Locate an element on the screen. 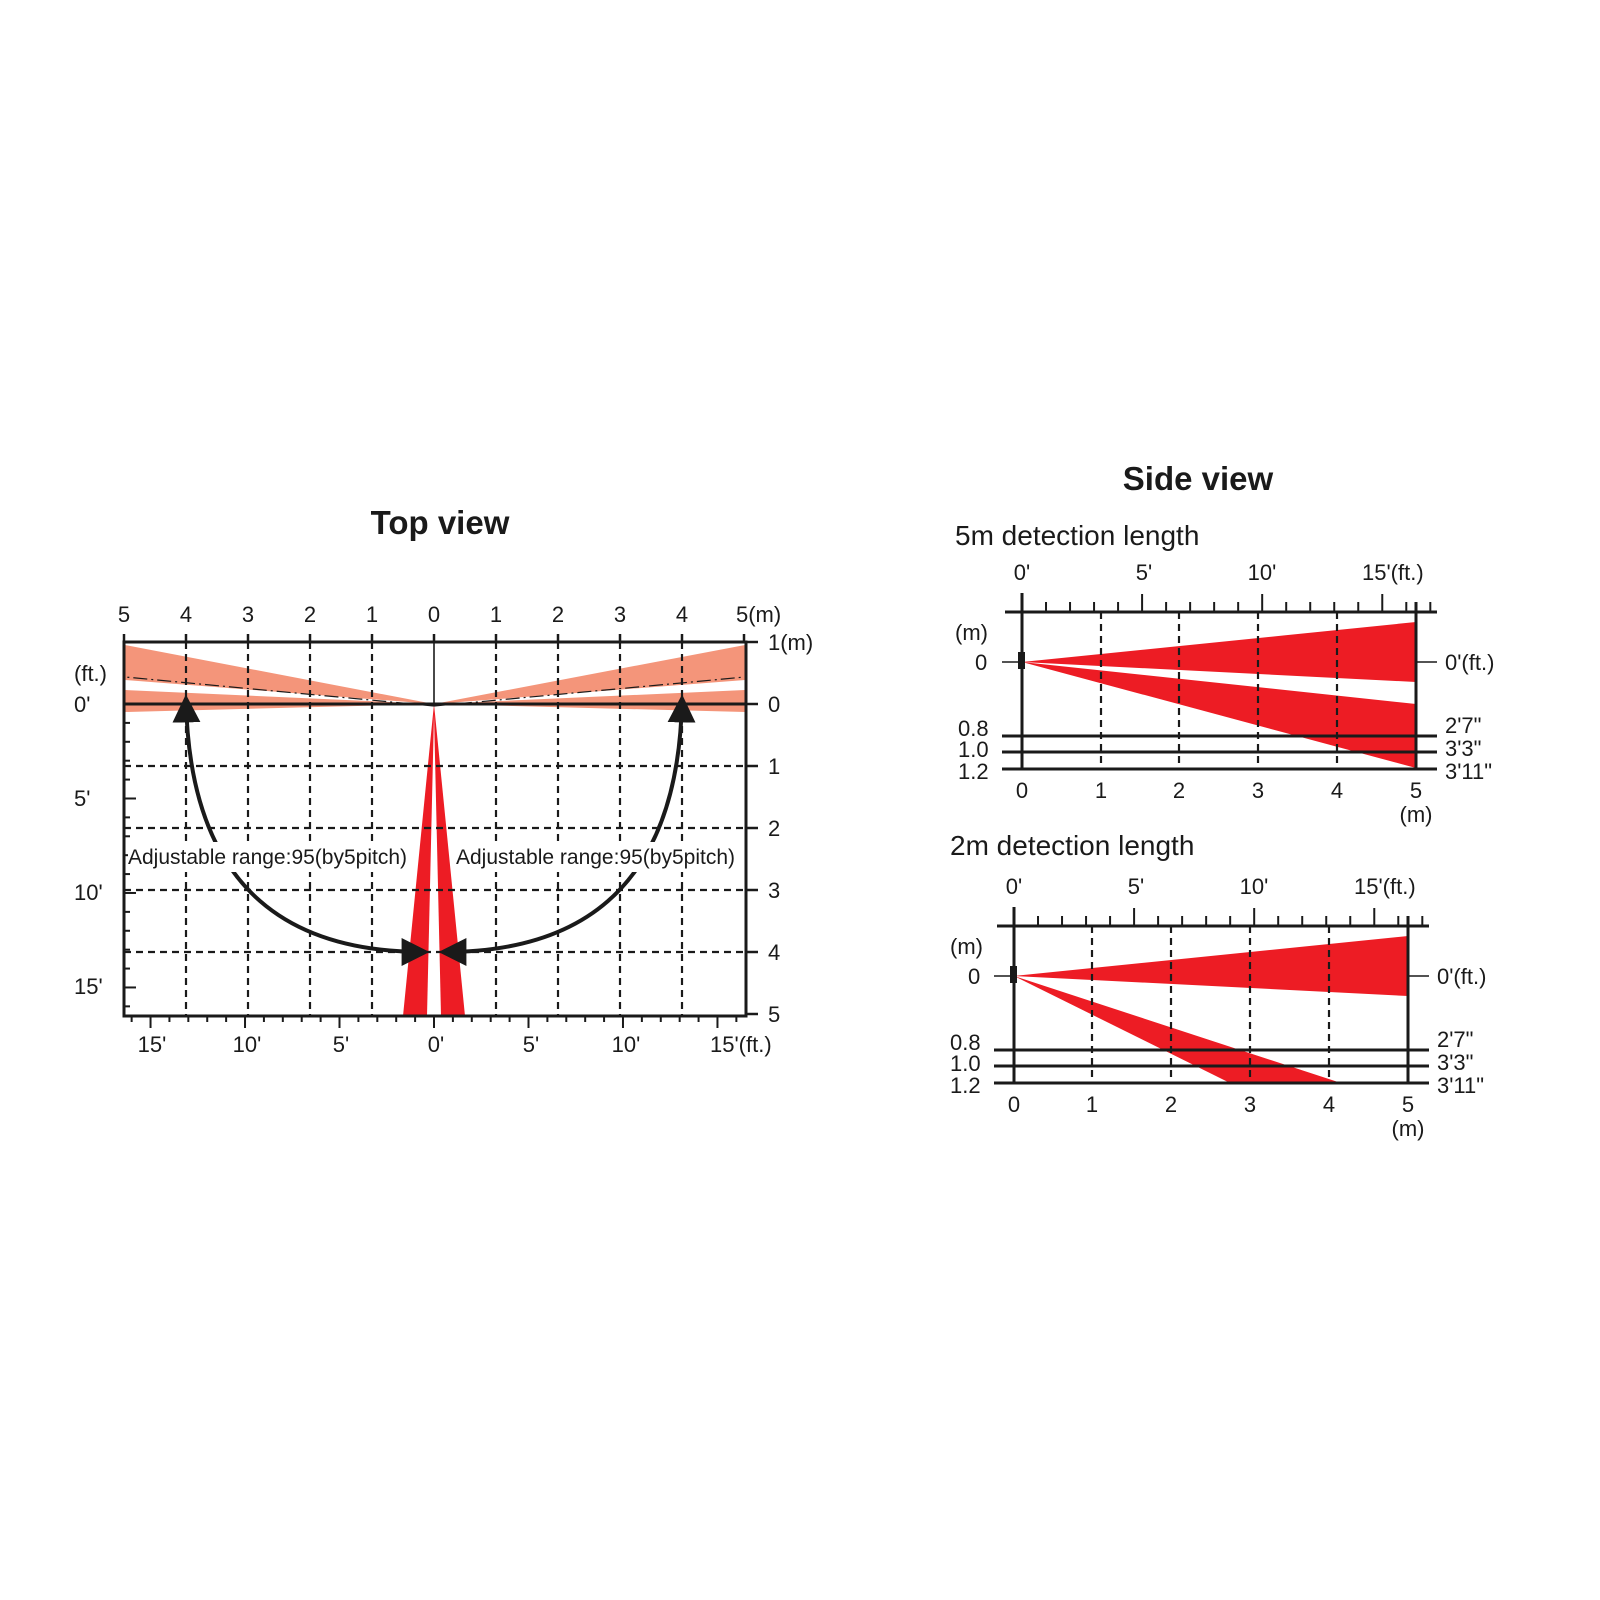 The height and width of the screenshot is (1600, 1600). center-beam-gap is located at coordinates (434, 865).